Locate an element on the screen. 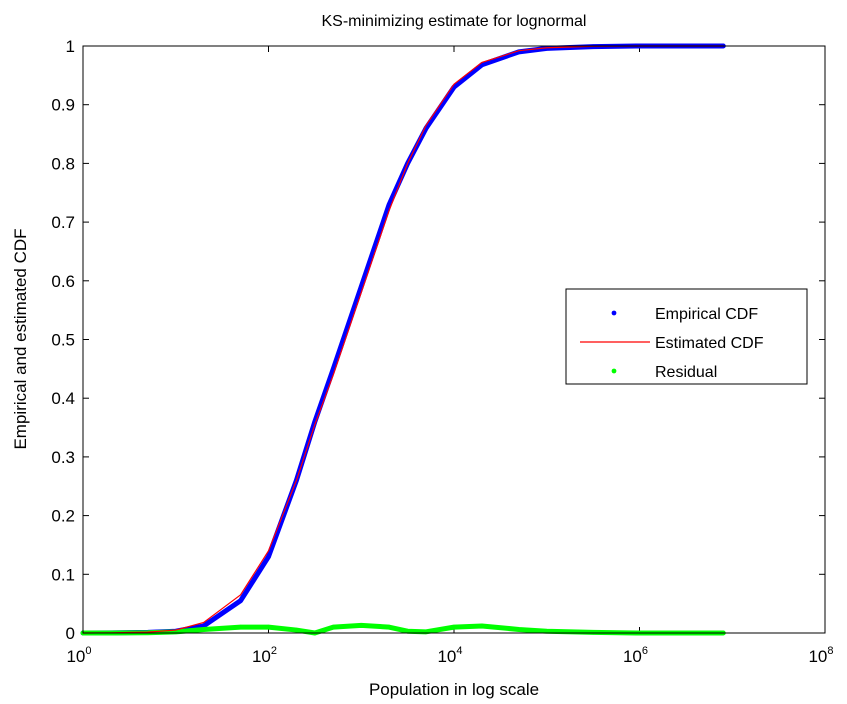 This screenshot has width=847, height=704. legend-label: Empirical CDF is located at coordinates (706, 314).